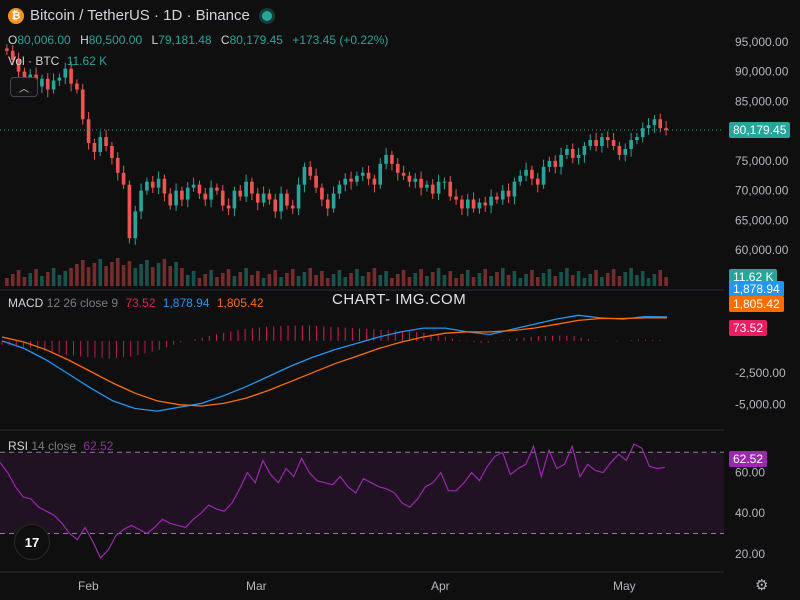 The height and width of the screenshot is (600, 800). What do you see at coordinates (334, 362) in the screenshot?
I see `macd-signal-line` at bounding box center [334, 362].